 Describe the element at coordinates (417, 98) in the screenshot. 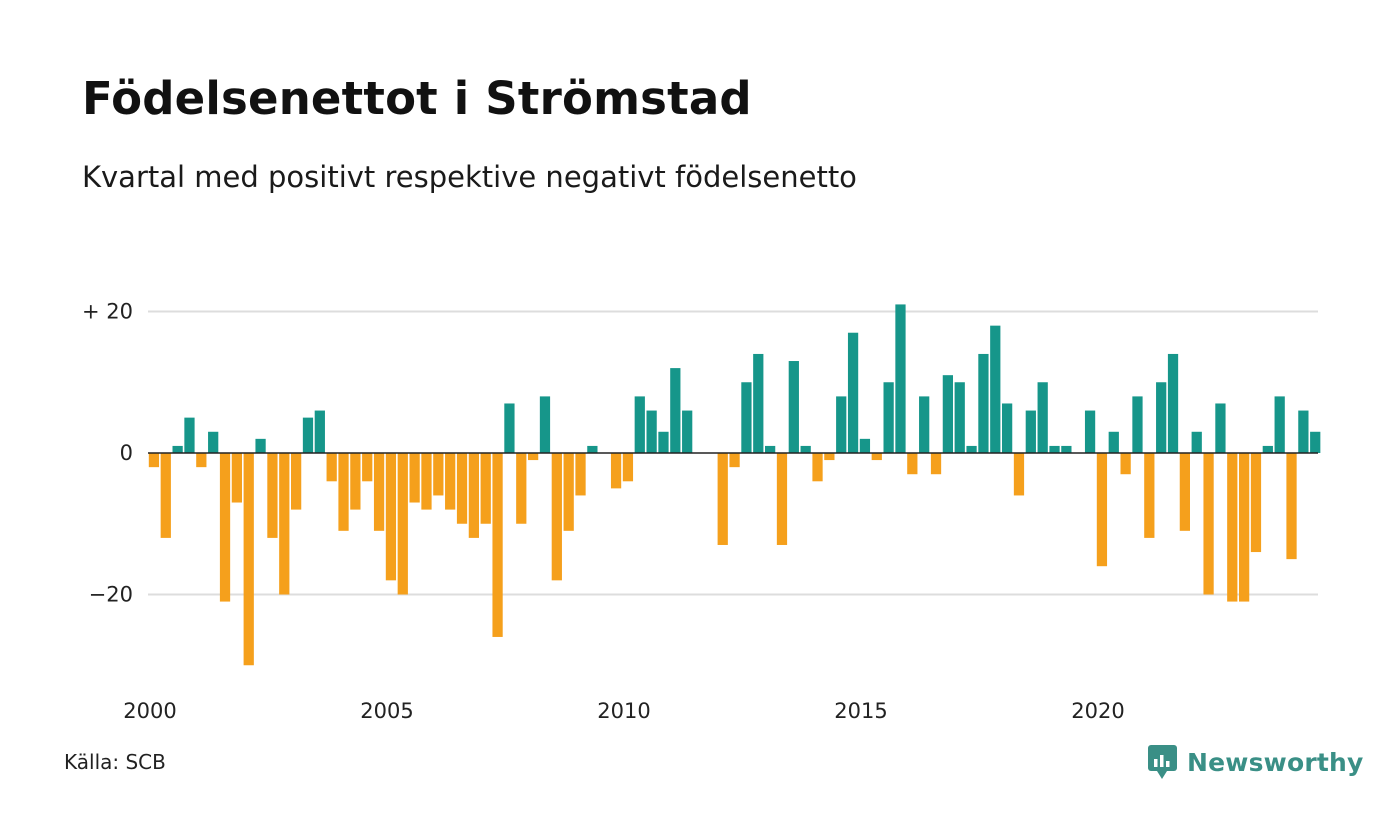

I see `chart-title: Födelsenettot i Strömstad` at that location.